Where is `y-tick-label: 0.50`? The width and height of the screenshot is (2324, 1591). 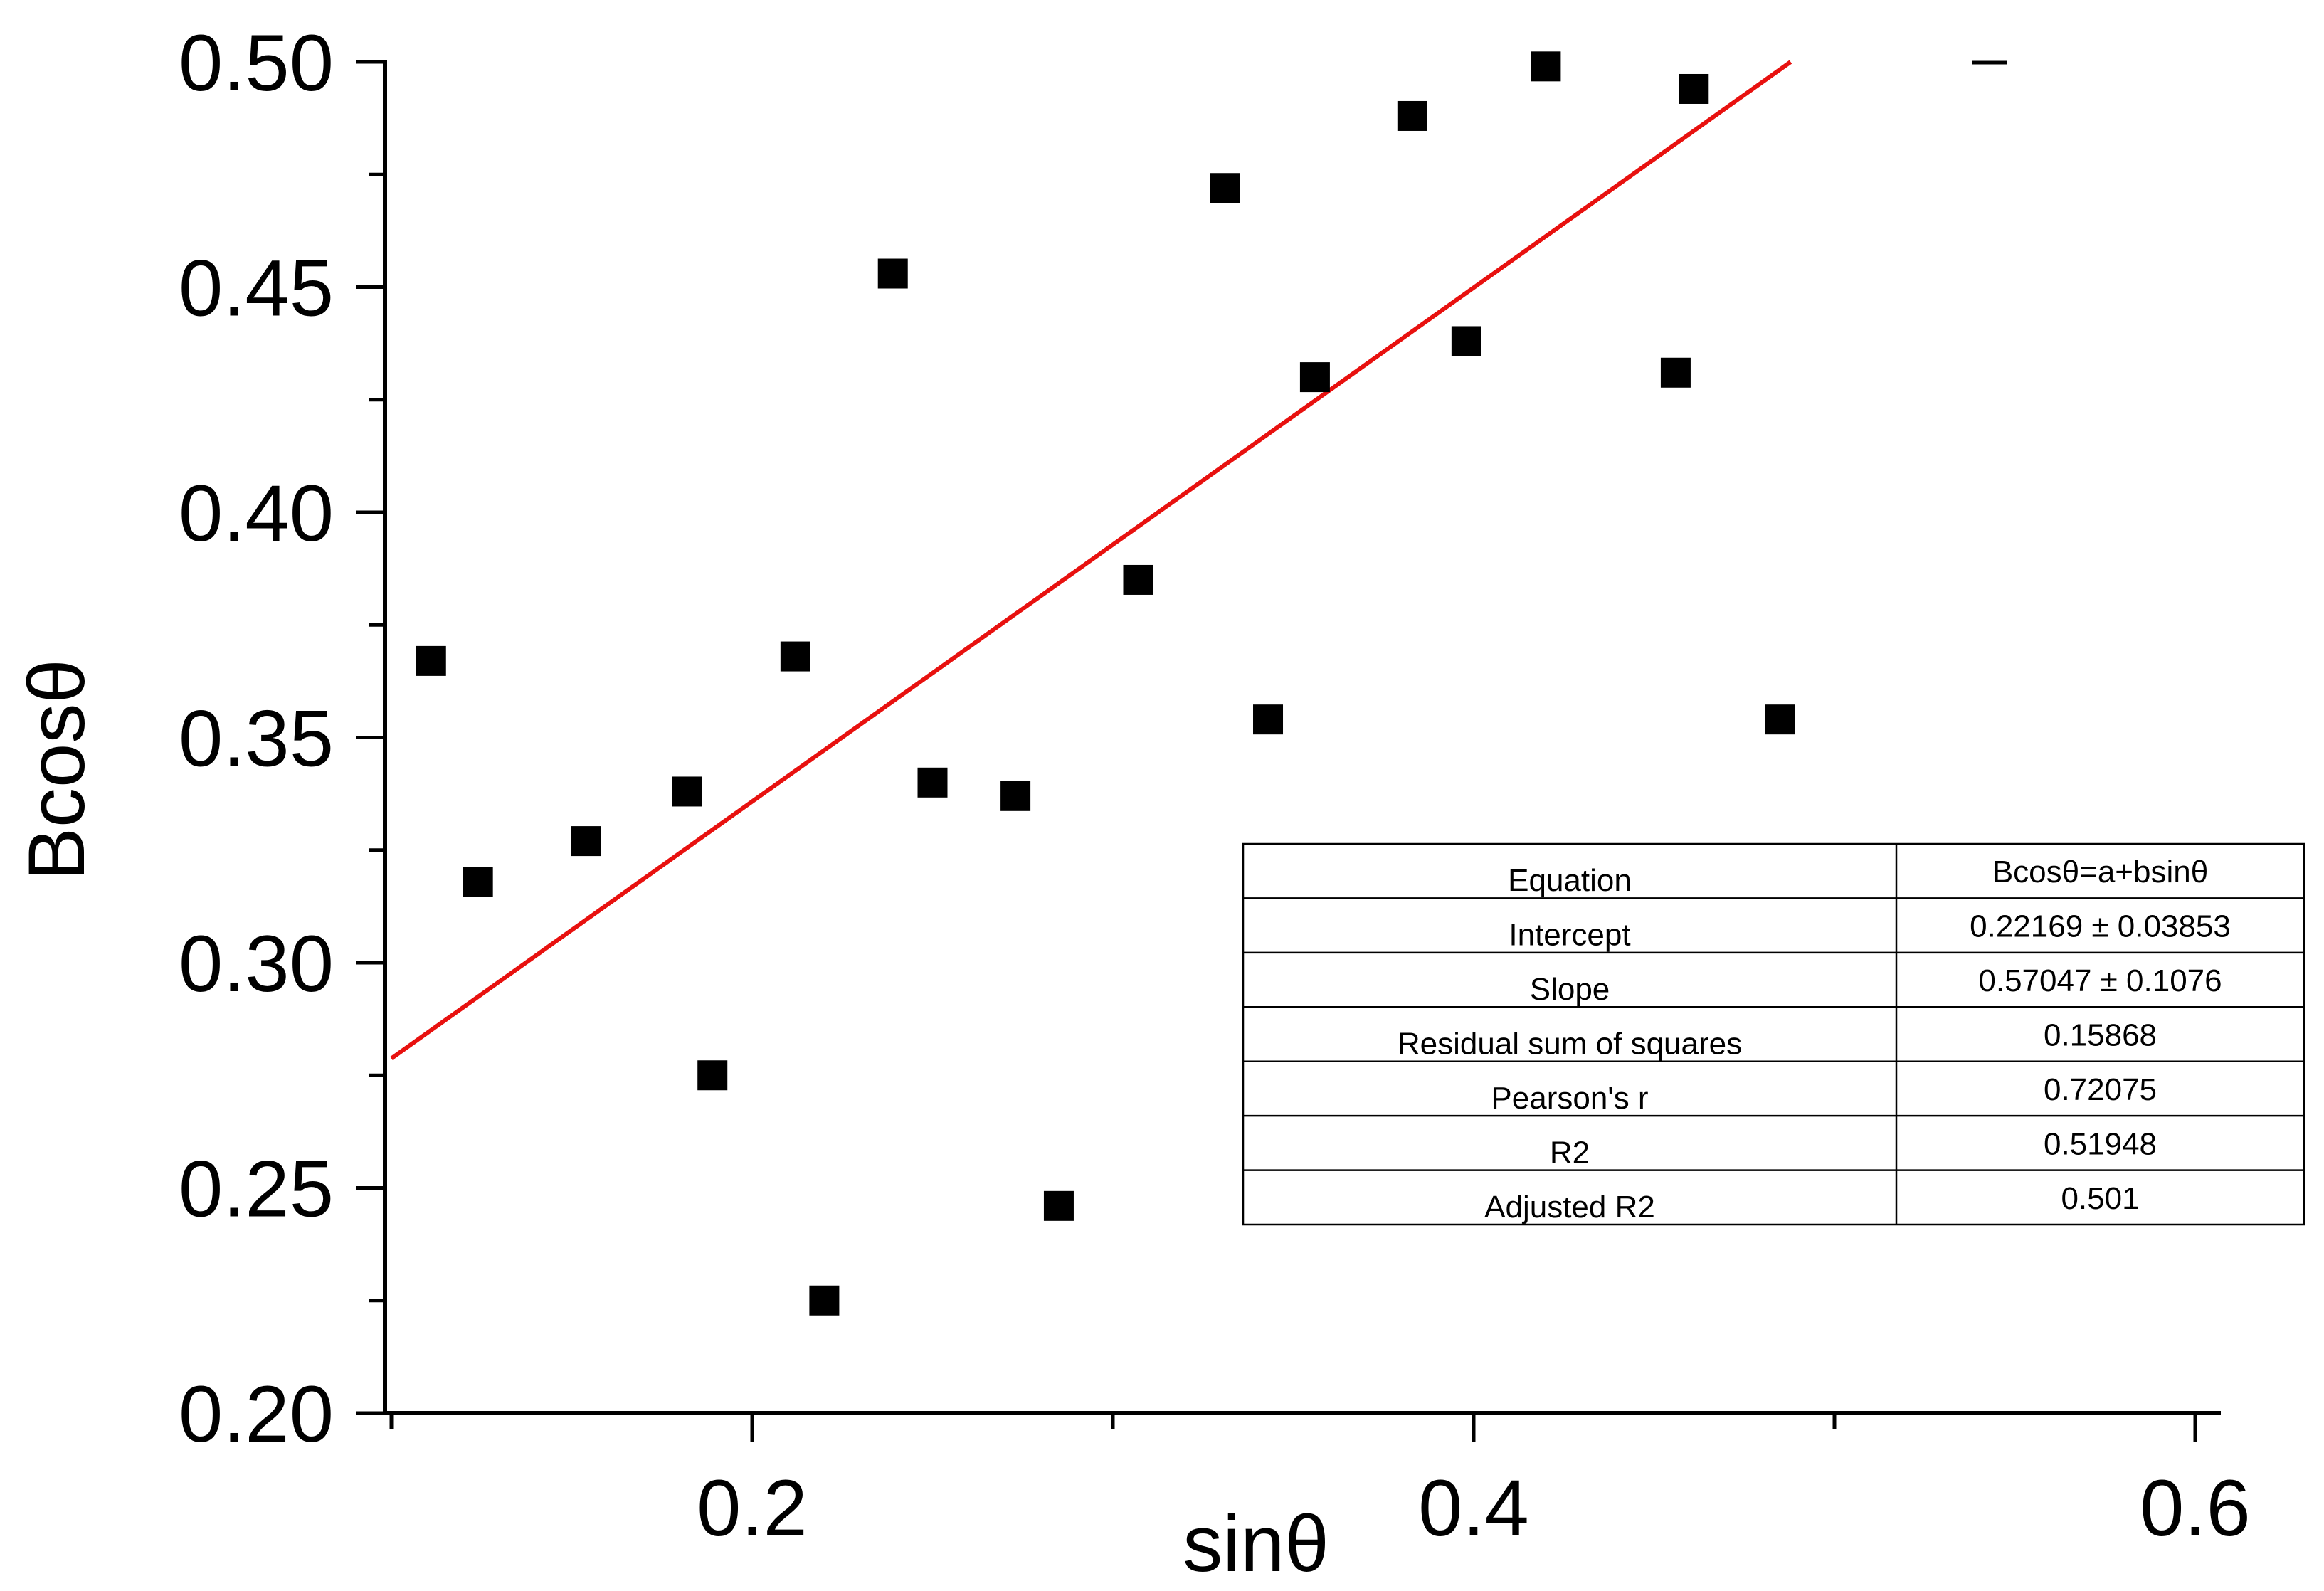 y-tick-label: 0.50 is located at coordinates (256, 62).